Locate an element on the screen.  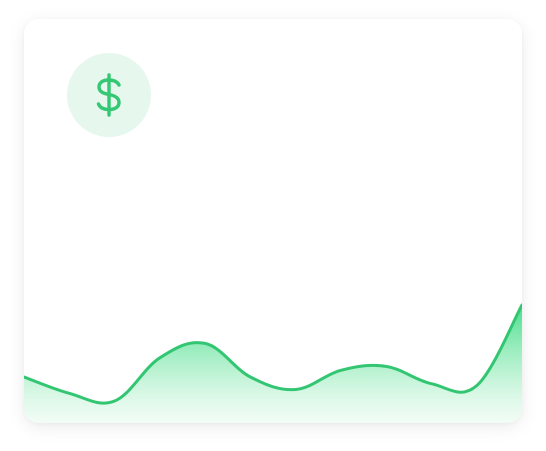
dollar-icon-badge is located at coordinates (109, 95).